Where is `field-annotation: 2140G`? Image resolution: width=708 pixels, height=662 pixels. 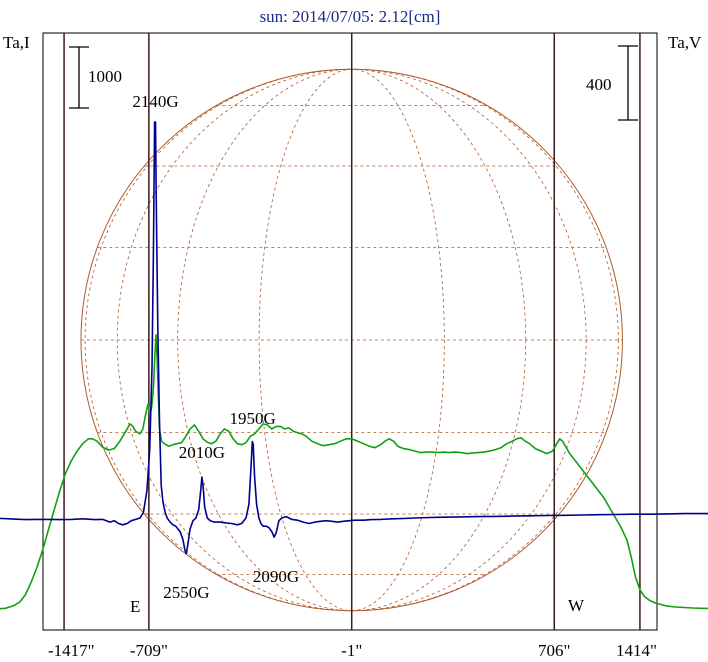 field-annotation: 2140G is located at coordinates (155, 101).